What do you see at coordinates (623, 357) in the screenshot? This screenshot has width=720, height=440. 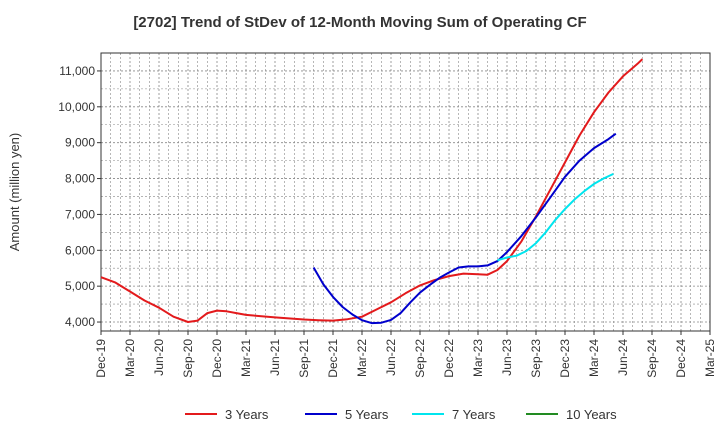 I see `x-tick-label: Jun-24` at bounding box center [623, 357].